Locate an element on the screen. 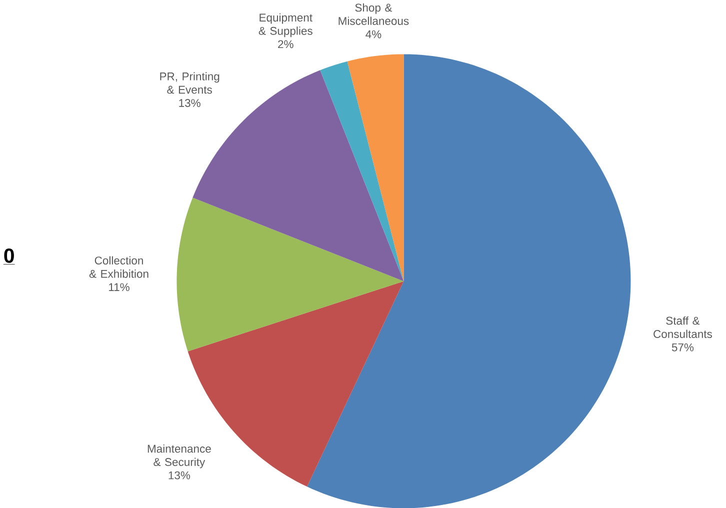 The image size is (726, 508). slice-label: Equipment & Supplies is located at coordinates (285, 25).